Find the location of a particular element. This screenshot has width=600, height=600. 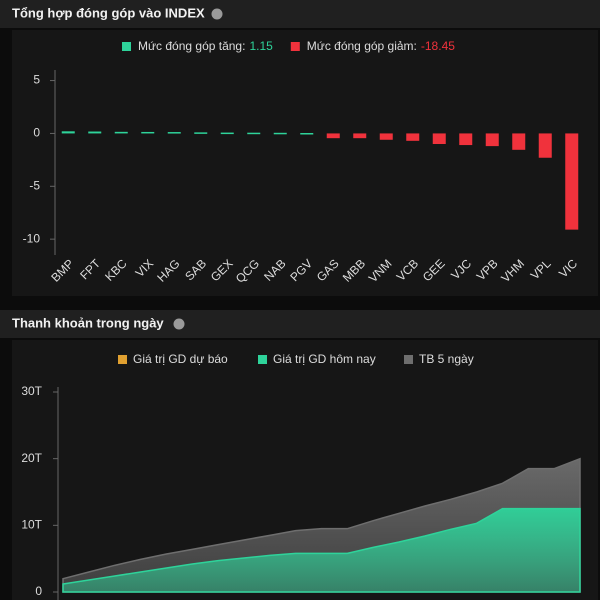

y-tick-label: 30T is located at coordinates (31, 391).